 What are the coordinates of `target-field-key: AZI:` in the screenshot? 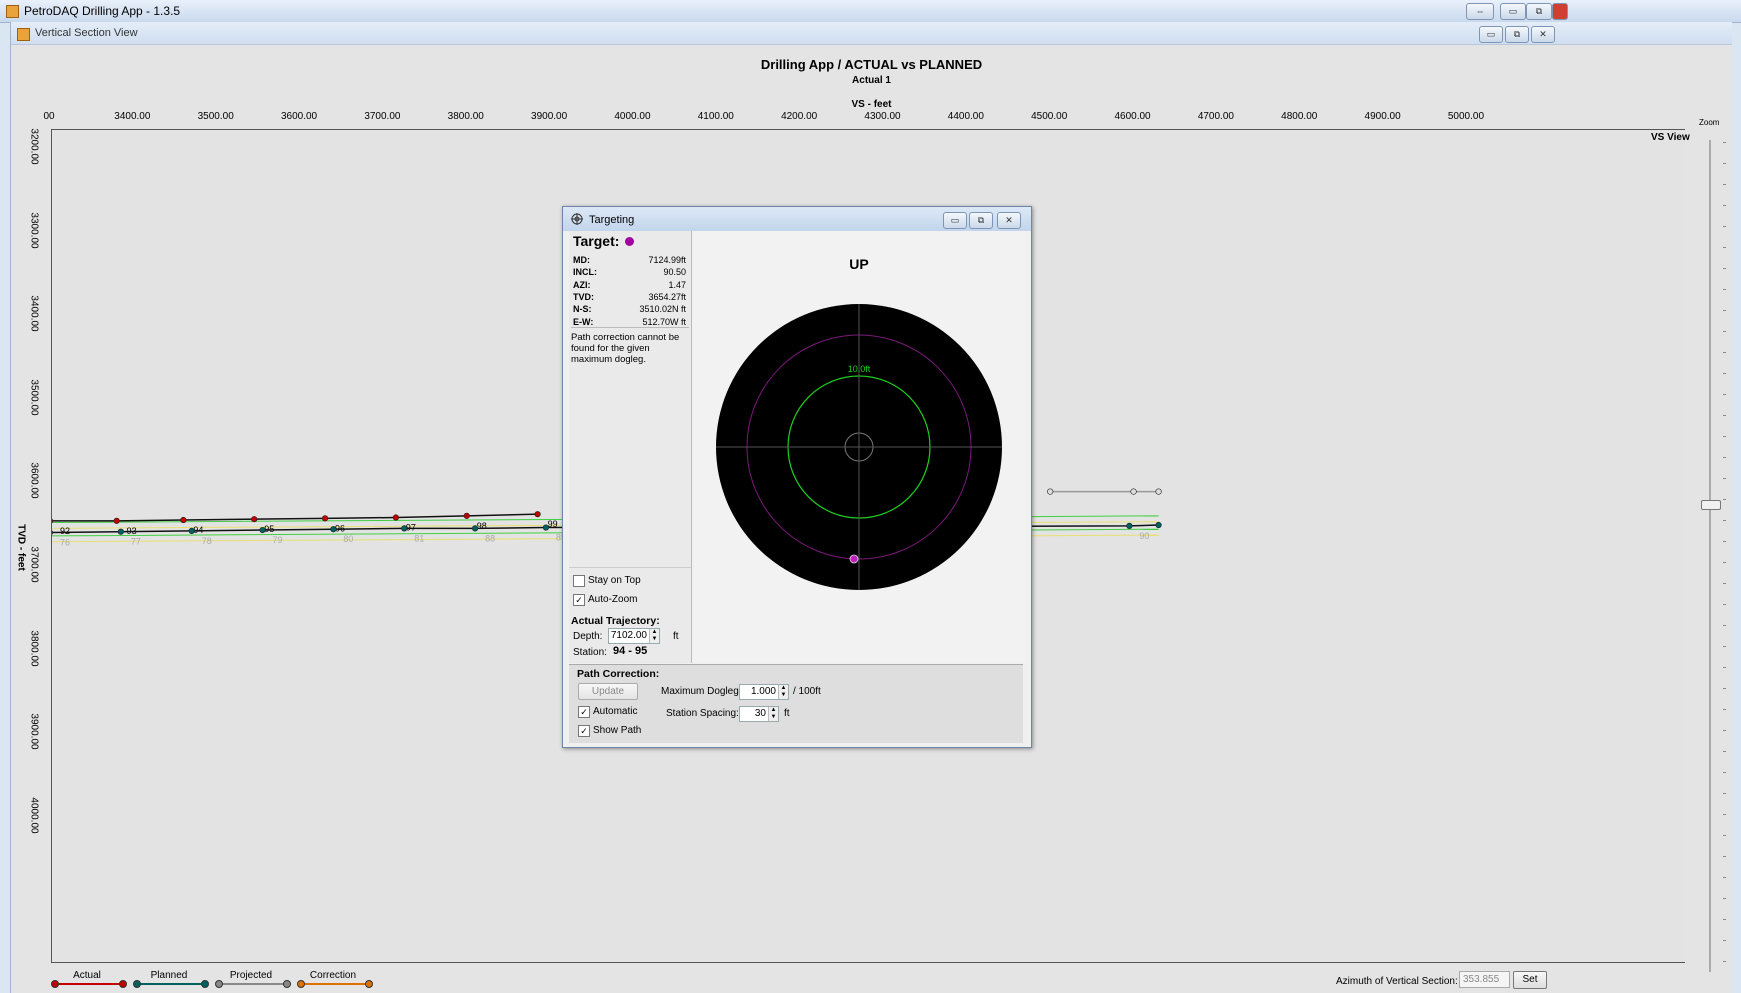 It's located at (582, 284).